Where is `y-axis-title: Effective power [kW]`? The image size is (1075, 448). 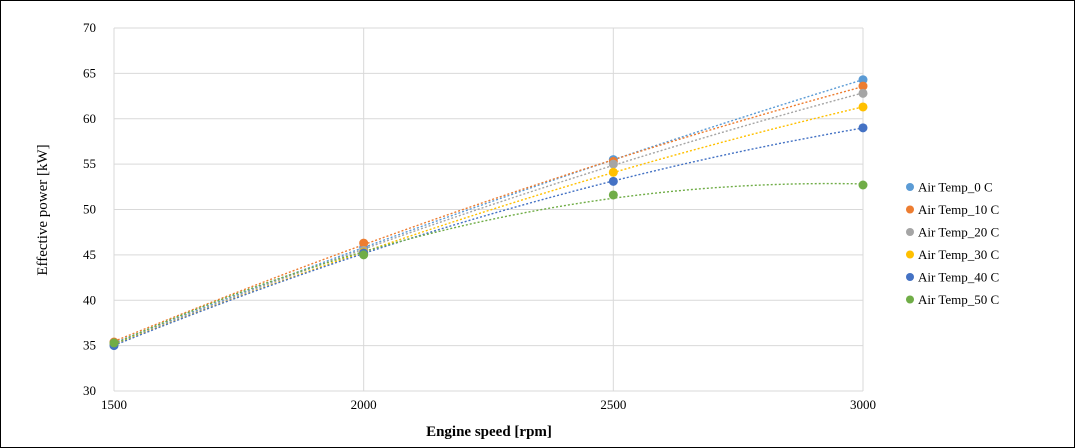
y-axis-title: Effective power [kW] is located at coordinates (43, 209).